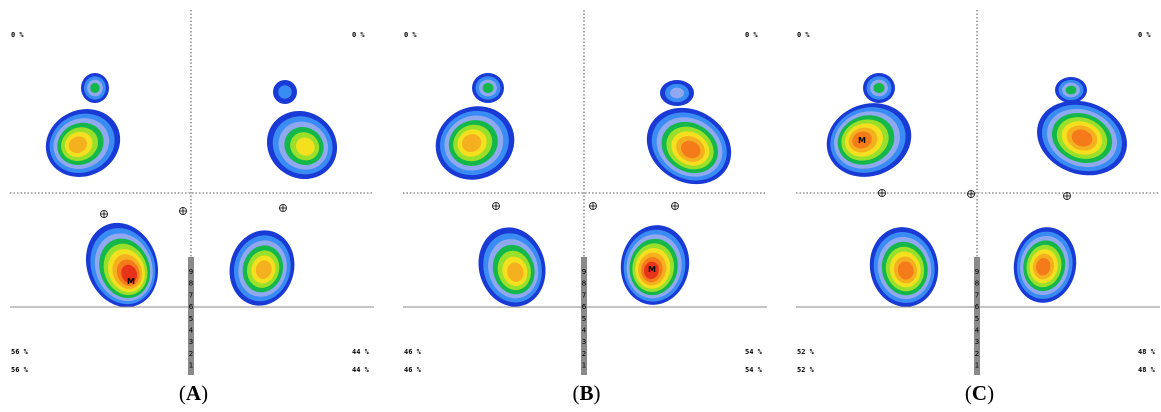 This screenshot has height=412, width=1161. What do you see at coordinates (1146, 370) in the screenshot?
I see `bottom-right-percent-2: 48 %` at bounding box center [1146, 370].